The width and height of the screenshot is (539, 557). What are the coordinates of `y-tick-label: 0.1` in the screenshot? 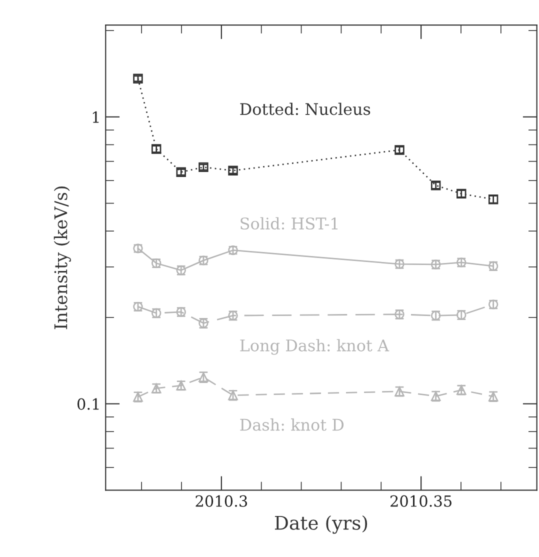 It's located at (88, 404).